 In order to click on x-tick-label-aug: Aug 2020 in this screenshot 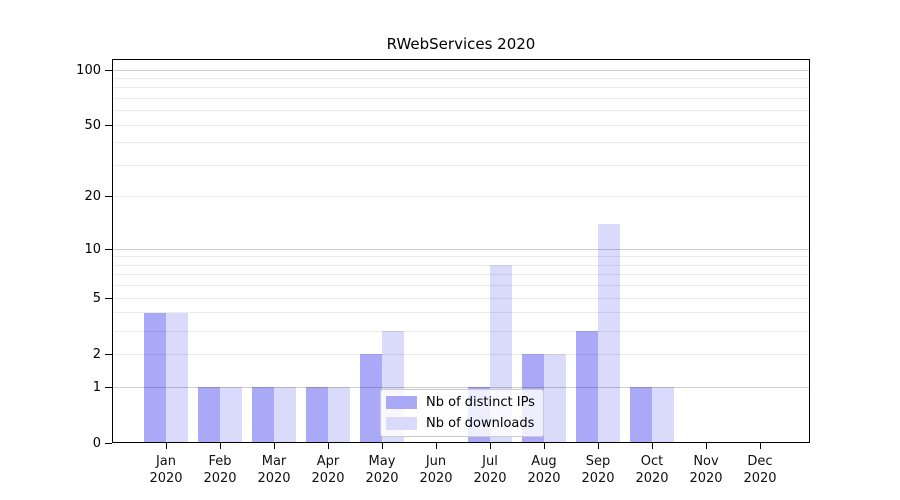, I will do `click(544, 470)`.